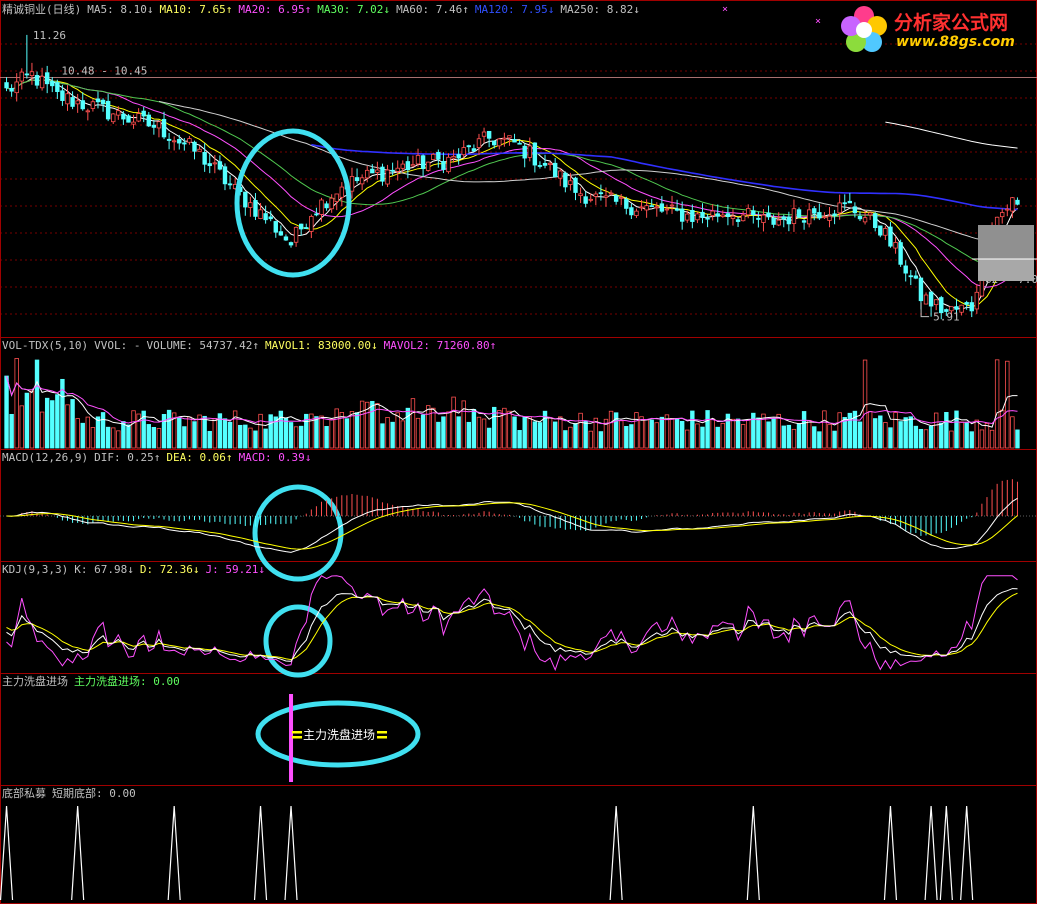 The image size is (1037, 904). I want to click on logo-title: 分析家公式网, so click(951, 23).